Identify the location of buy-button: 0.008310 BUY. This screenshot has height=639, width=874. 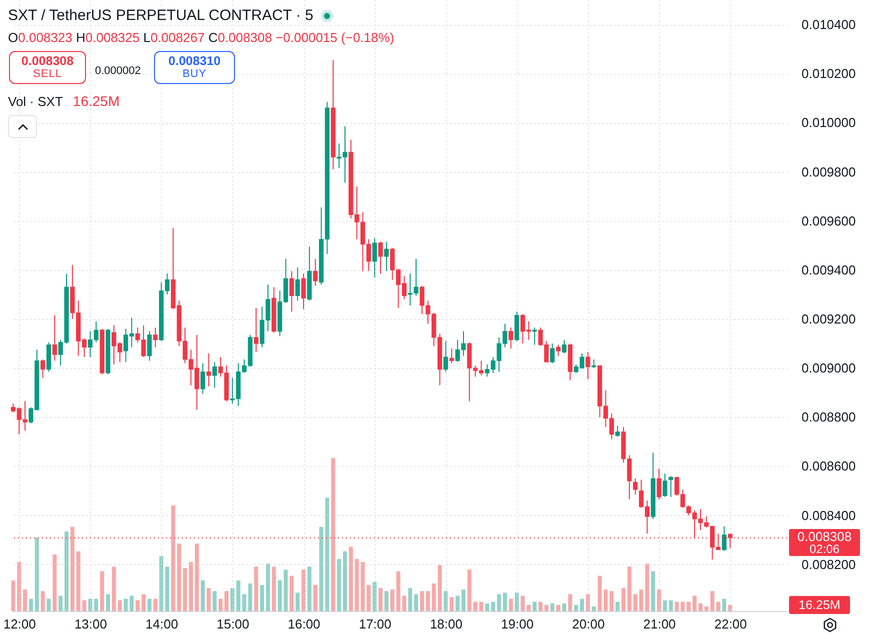
(194, 67).